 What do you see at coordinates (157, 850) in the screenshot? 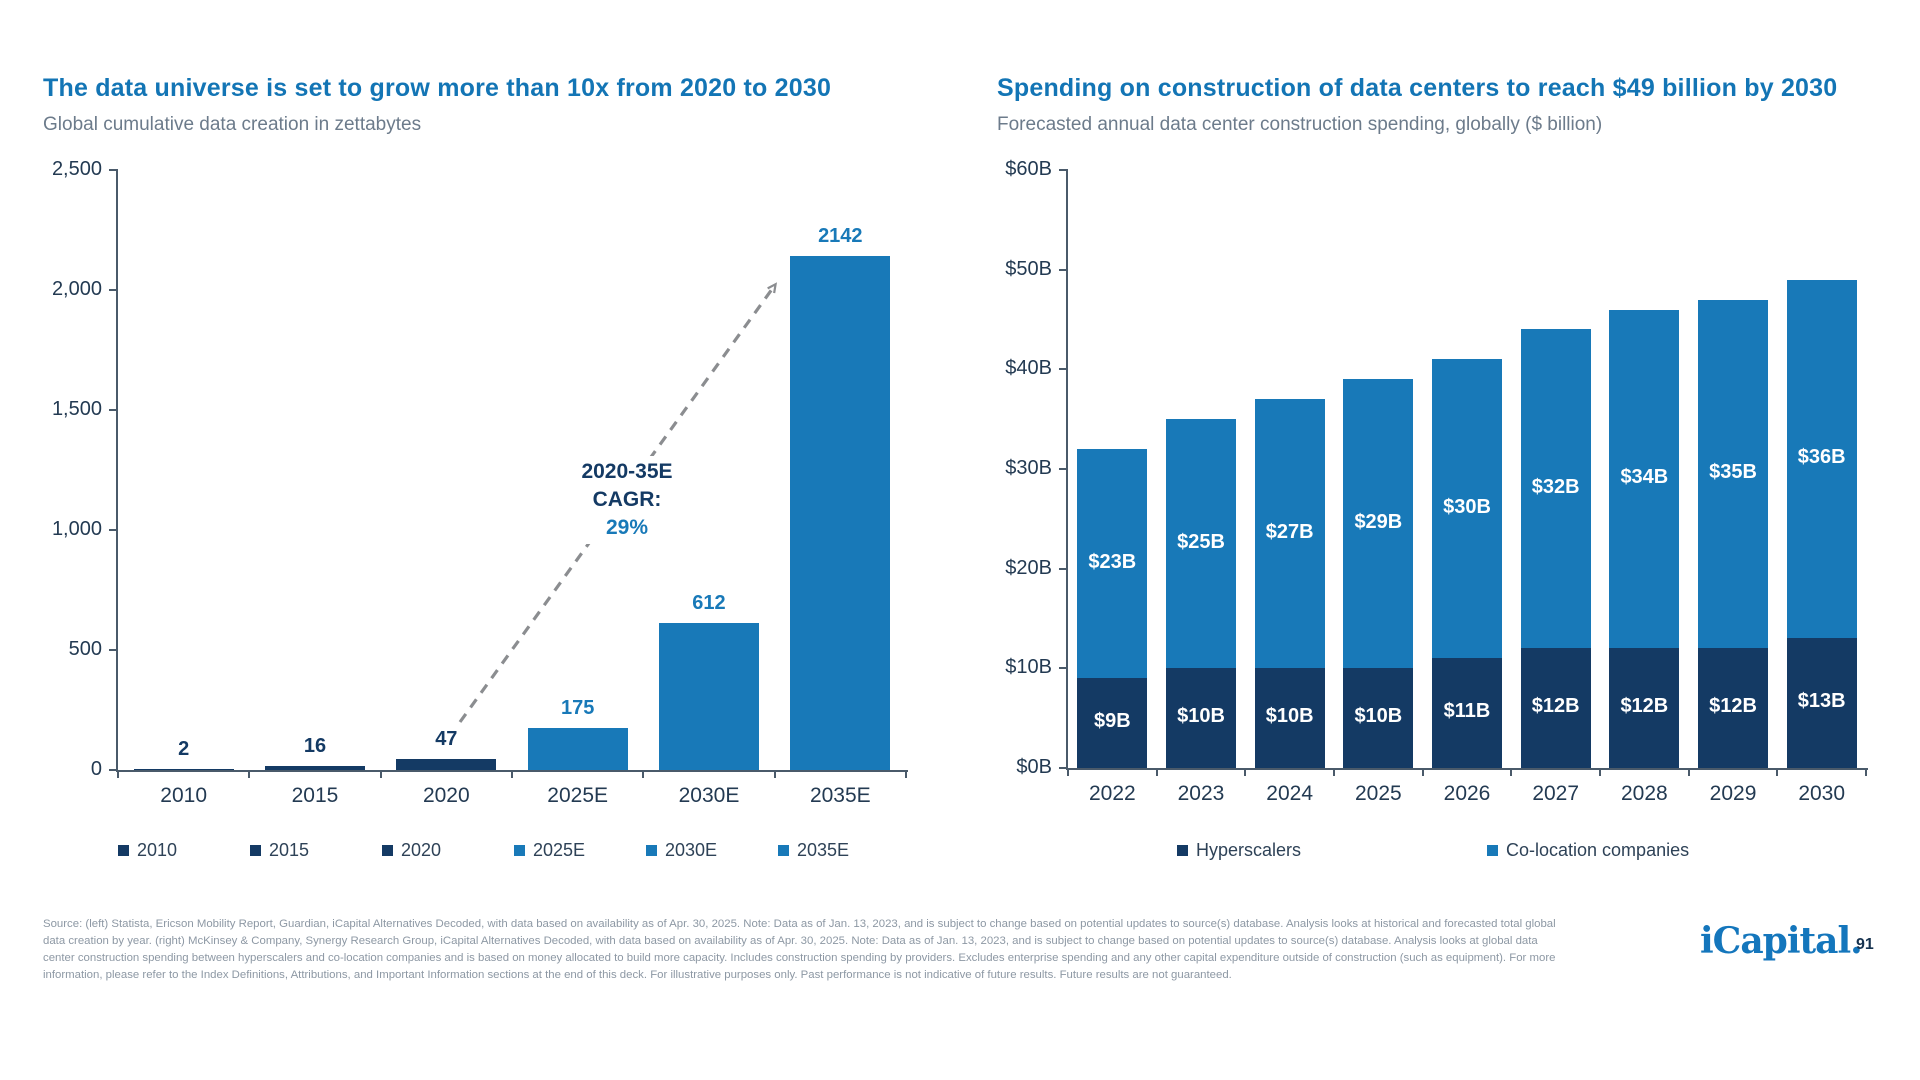
I see `legend-label: 2010` at bounding box center [157, 850].